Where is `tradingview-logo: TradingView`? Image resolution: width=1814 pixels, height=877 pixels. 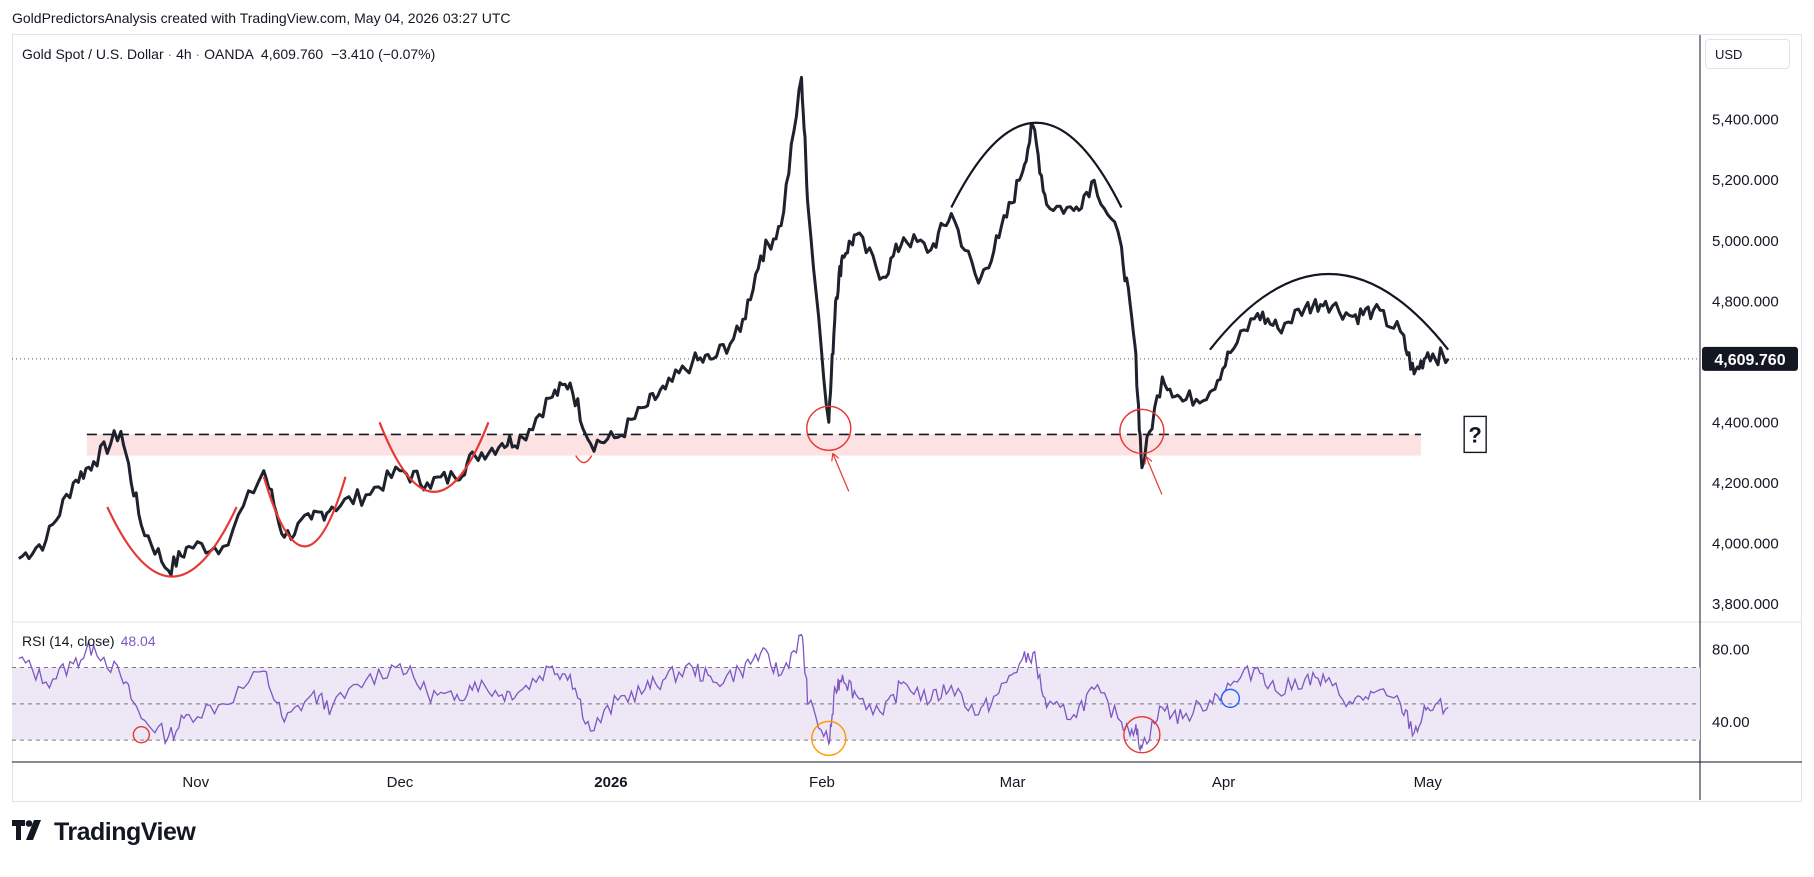 tradingview-logo: TradingView is located at coordinates (104, 832).